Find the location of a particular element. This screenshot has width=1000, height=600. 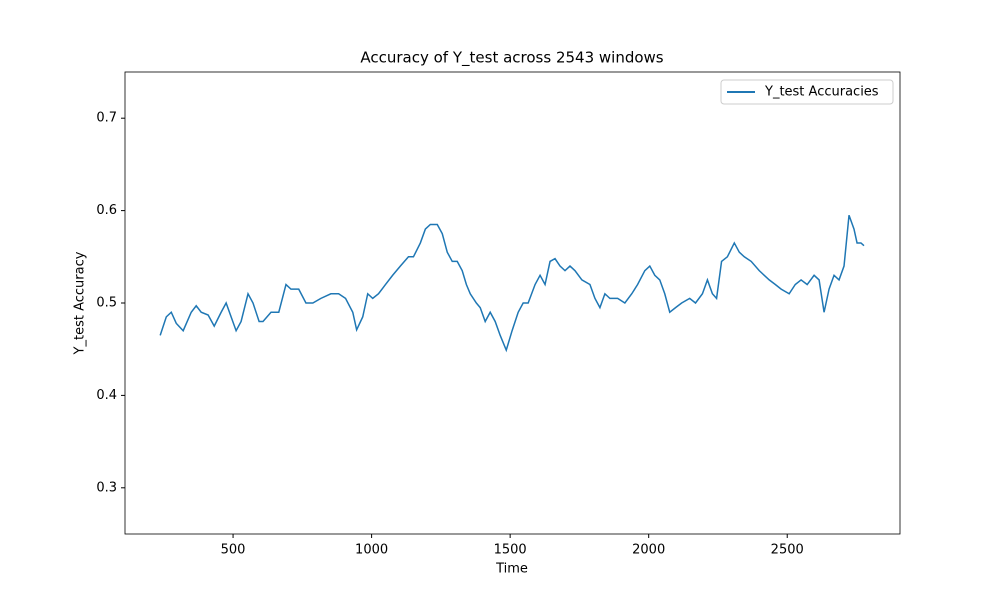

legend-label: Y_test Accuracies is located at coordinates (821, 92).